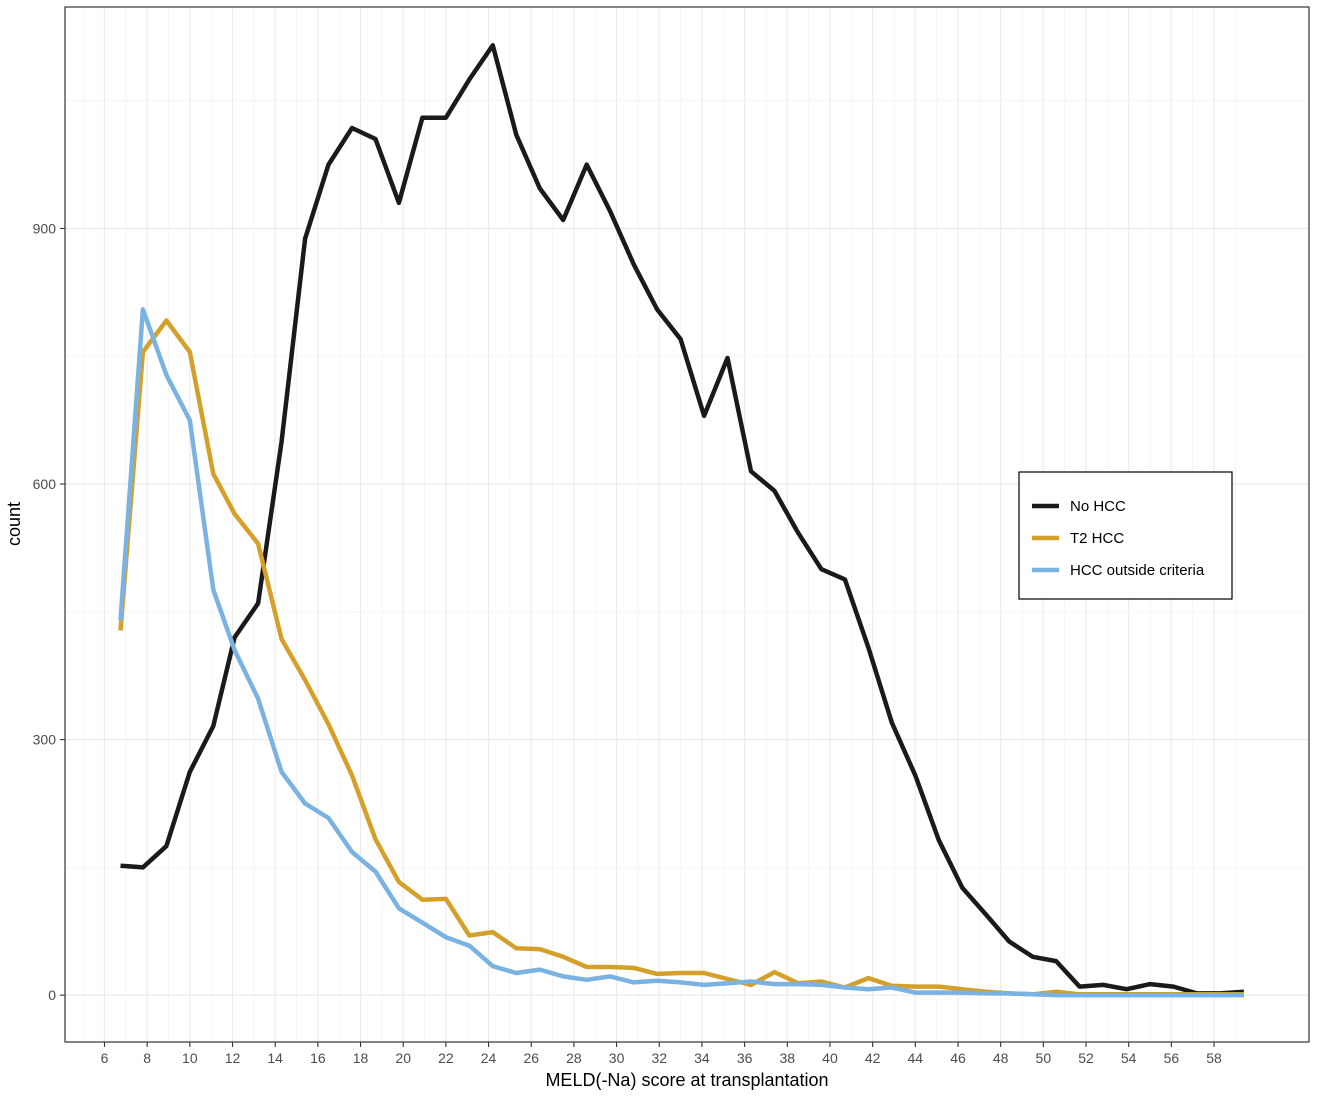 The height and width of the screenshot is (1099, 1344). I want to click on x-tick-label: 42, so click(873, 1058).